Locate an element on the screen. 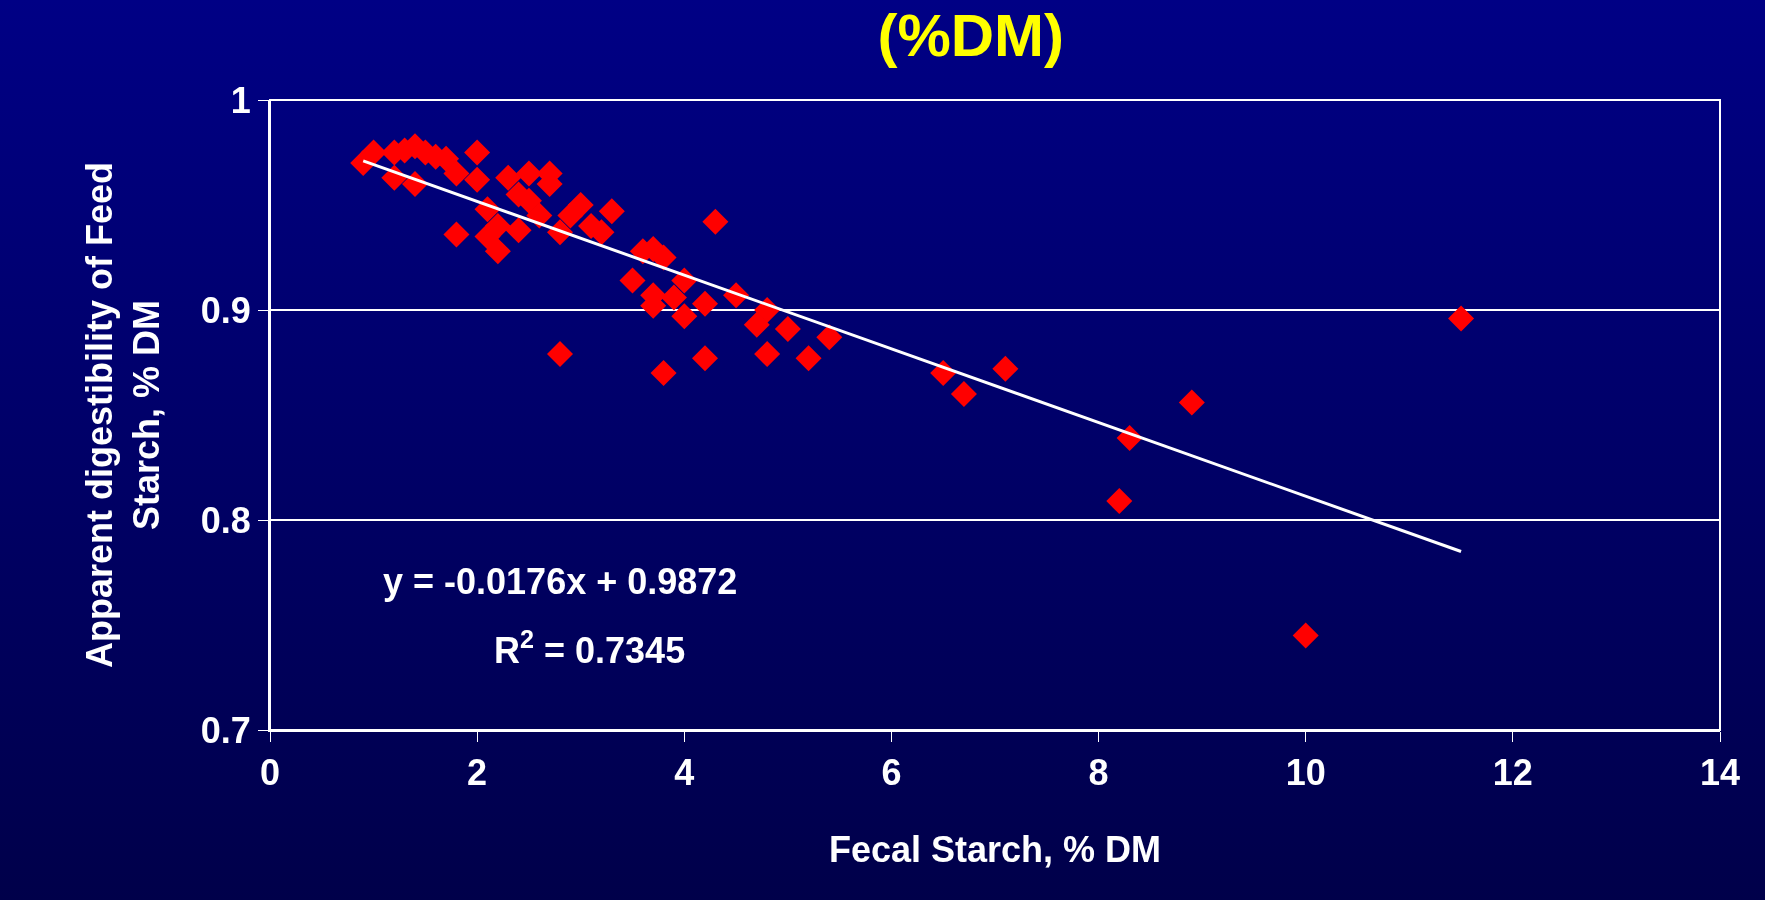  chart-title: (%DM) is located at coordinates (971, 35).